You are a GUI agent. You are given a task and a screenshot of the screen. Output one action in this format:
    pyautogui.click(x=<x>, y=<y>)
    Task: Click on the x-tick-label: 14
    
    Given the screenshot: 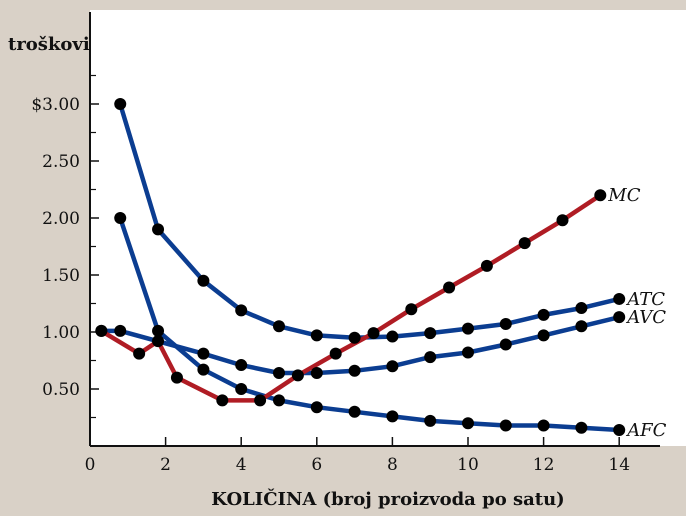 What is the action you would take?
    pyautogui.click(x=619, y=465)
    